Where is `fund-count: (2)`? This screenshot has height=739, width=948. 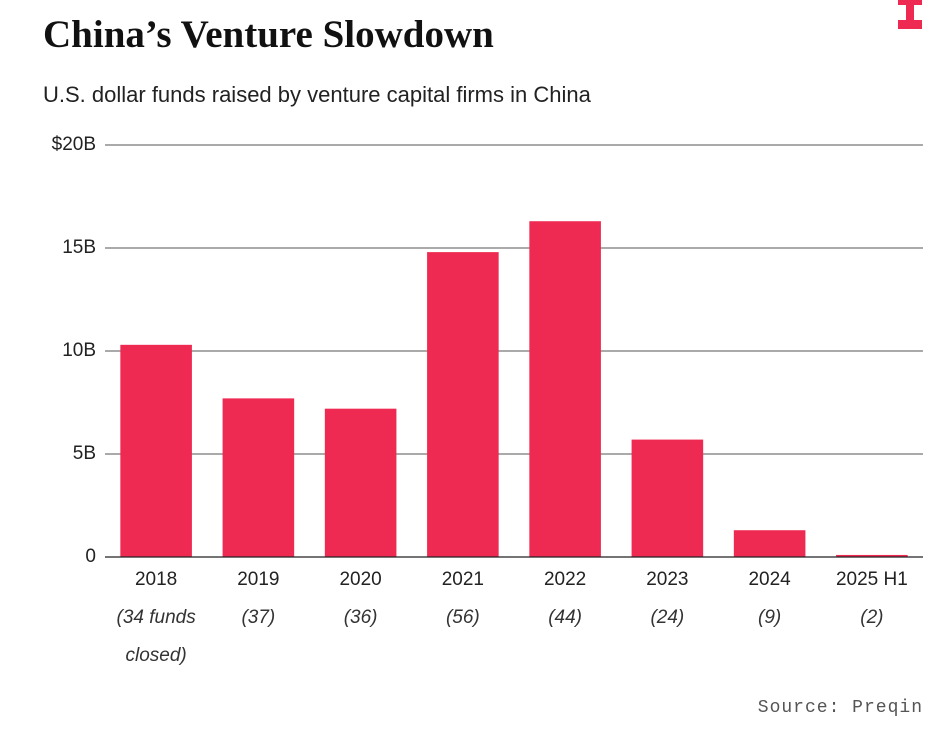
fund-count: (2) is located at coordinates (872, 617).